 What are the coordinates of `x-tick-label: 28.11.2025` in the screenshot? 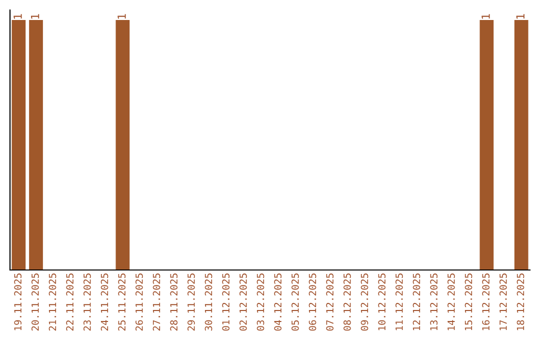 It's located at (174, 302).